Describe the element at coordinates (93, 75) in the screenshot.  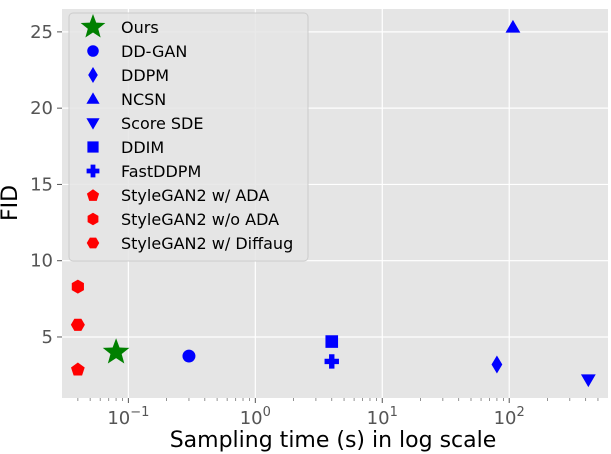
I see `legend-marker-ddpm` at that location.